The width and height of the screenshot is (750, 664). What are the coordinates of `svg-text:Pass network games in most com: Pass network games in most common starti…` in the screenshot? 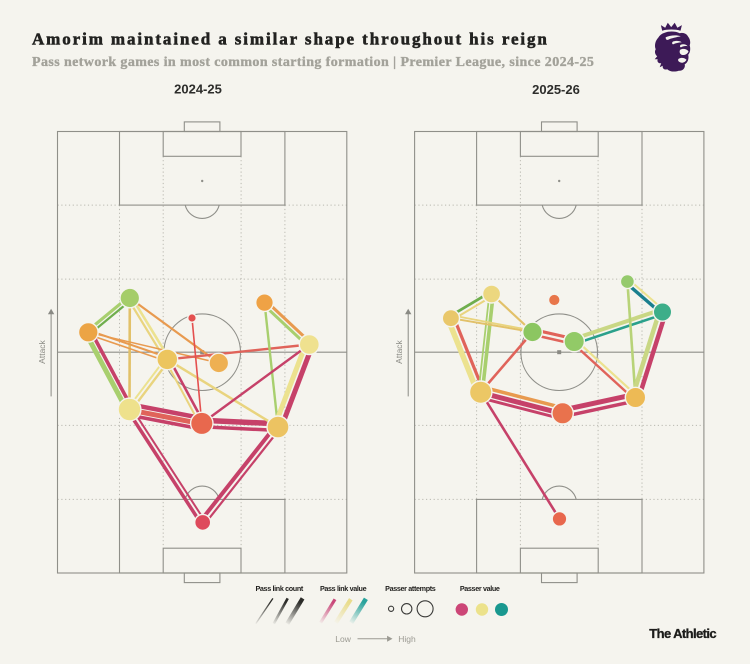 It's located at (313, 62).